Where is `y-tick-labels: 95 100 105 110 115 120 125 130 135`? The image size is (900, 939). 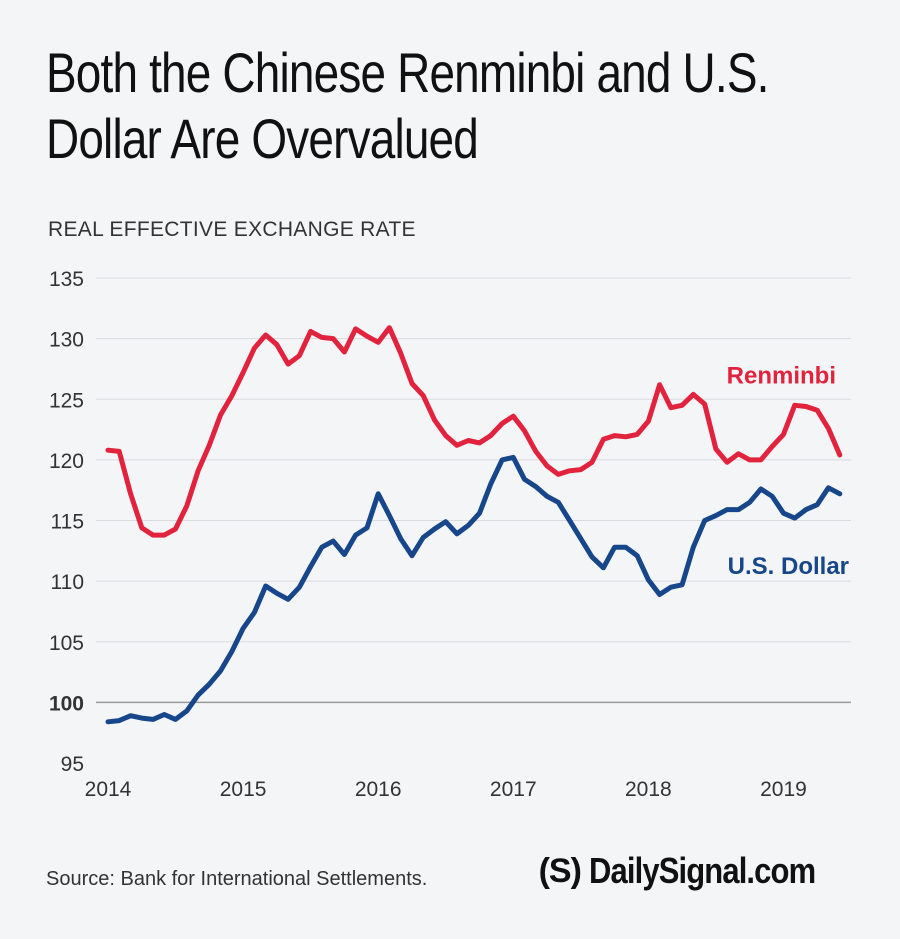 y-tick-labels: 95 100 105 110 115 120 125 130 135 is located at coordinates (66, 522).